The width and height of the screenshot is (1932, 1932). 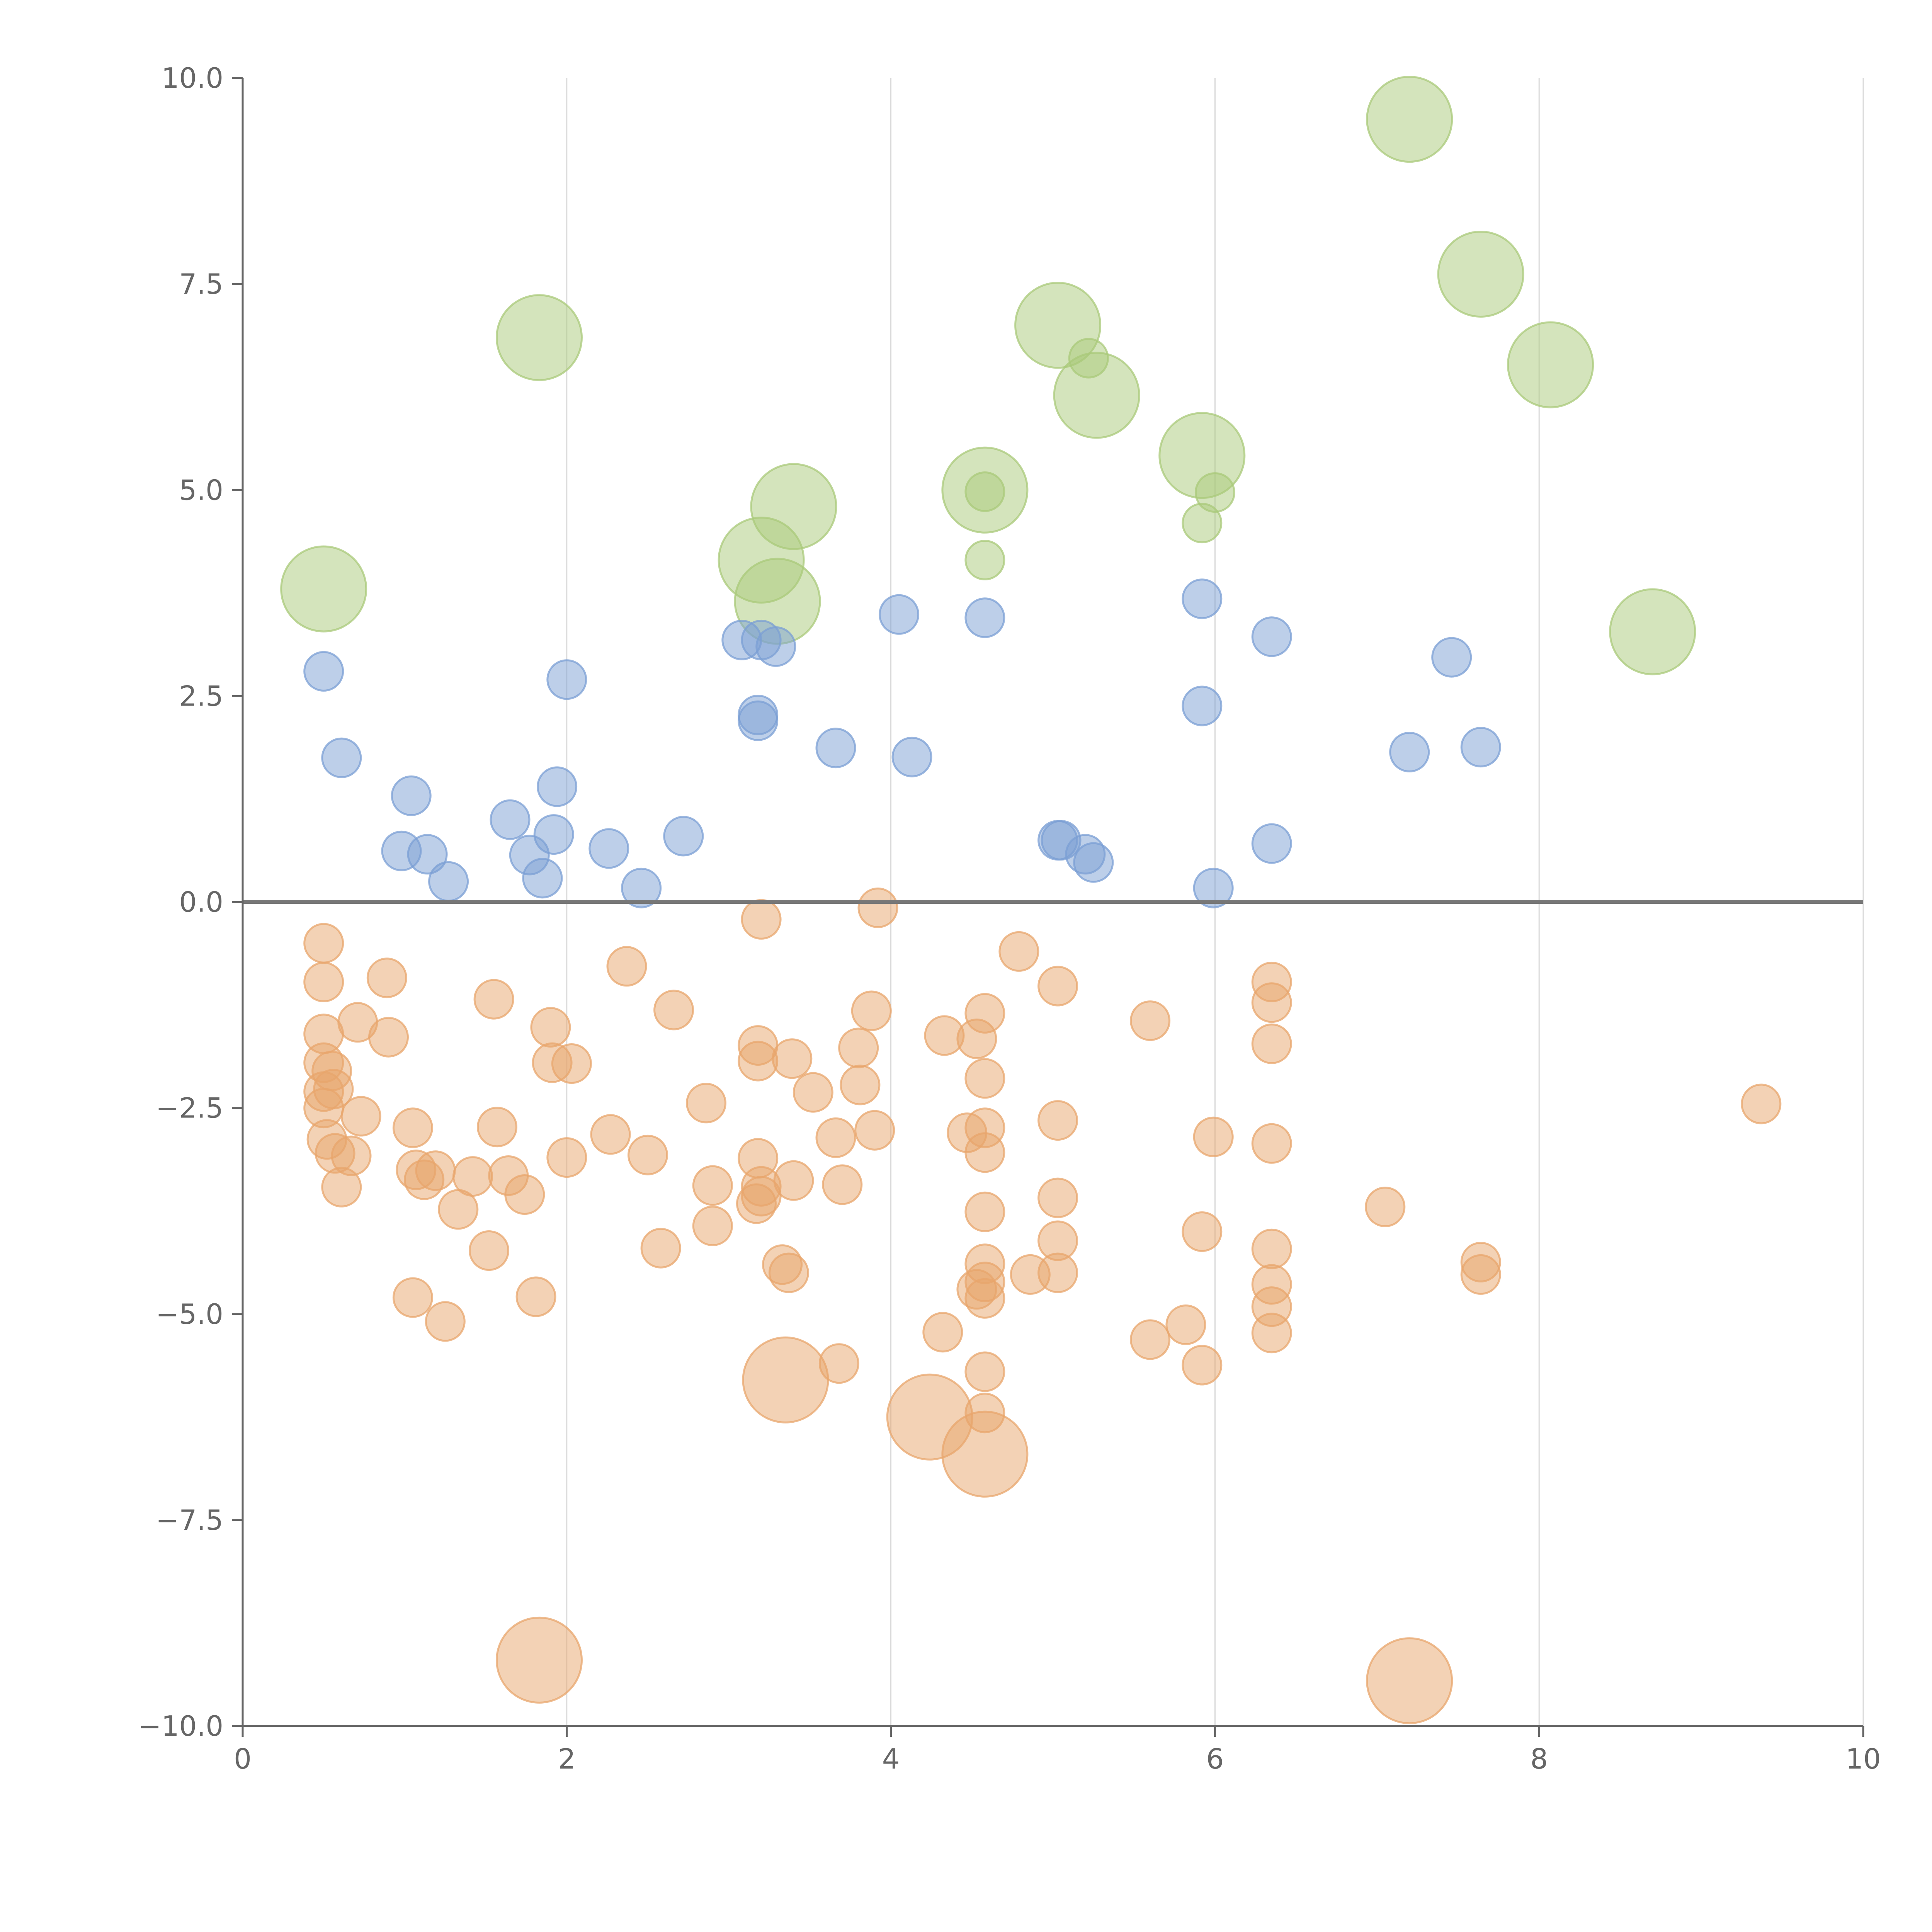 I want to click on x-tick-label: 2, so click(x=567, y=1759).